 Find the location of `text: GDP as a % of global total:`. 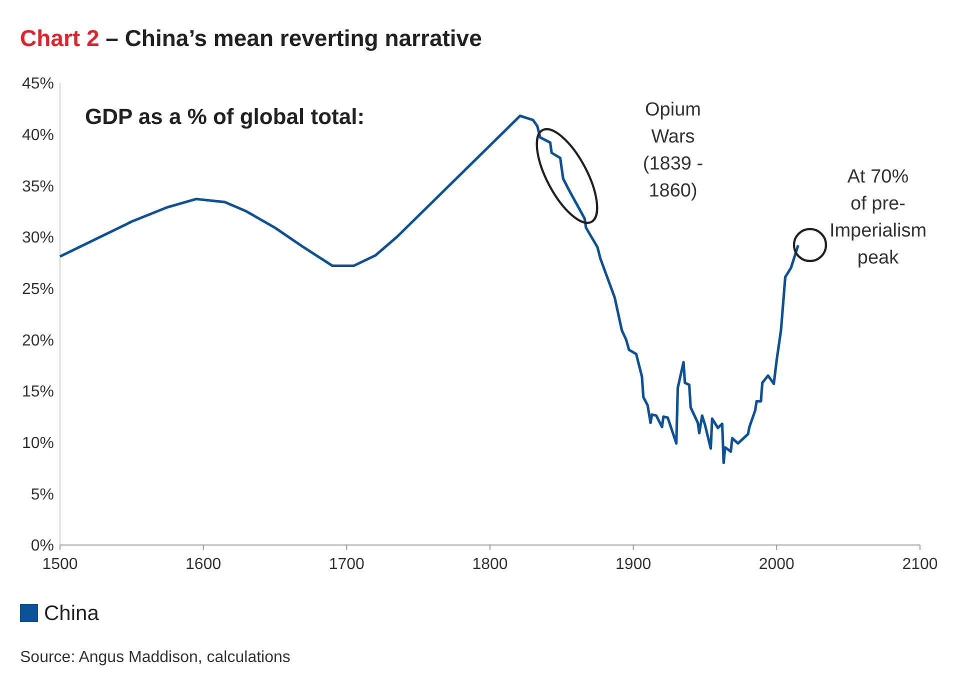

text: GDP as a % of global total: is located at coordinates (225, 116).